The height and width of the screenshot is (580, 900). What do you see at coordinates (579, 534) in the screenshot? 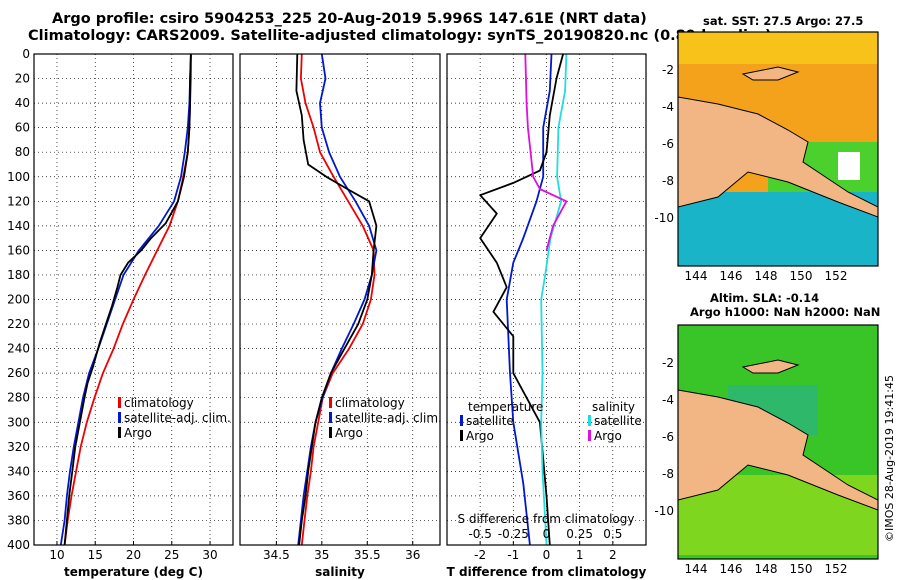
I see `tick-label-s: 0.25` at bounding box center [579, 534].